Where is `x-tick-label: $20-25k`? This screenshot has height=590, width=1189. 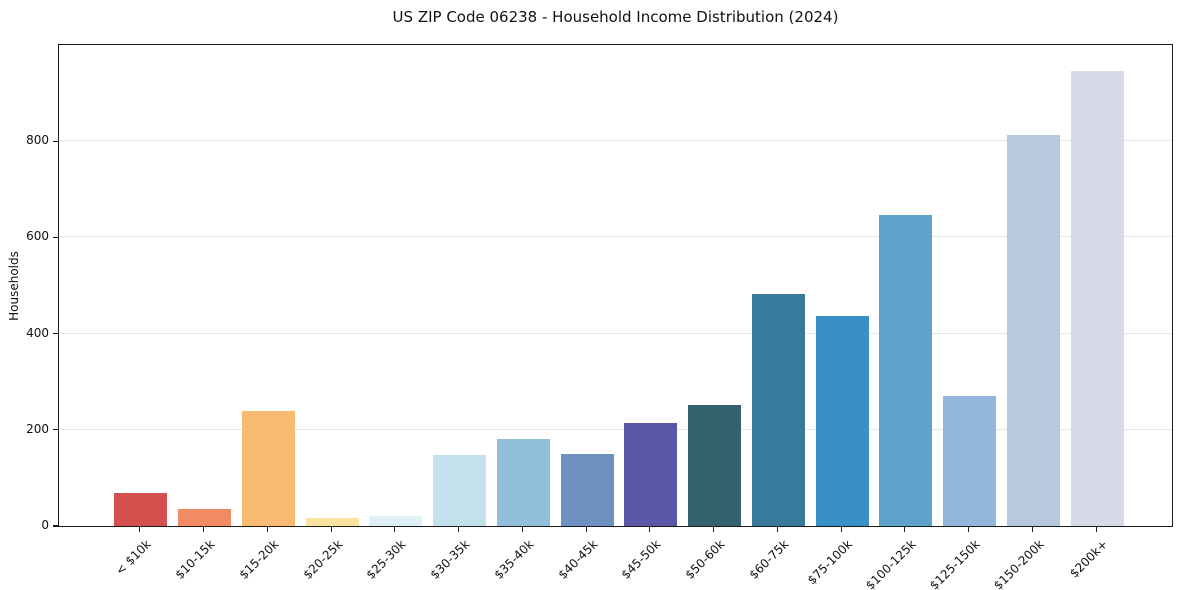
x-tick-label: $20-25k is located at coordinates (323, 559).